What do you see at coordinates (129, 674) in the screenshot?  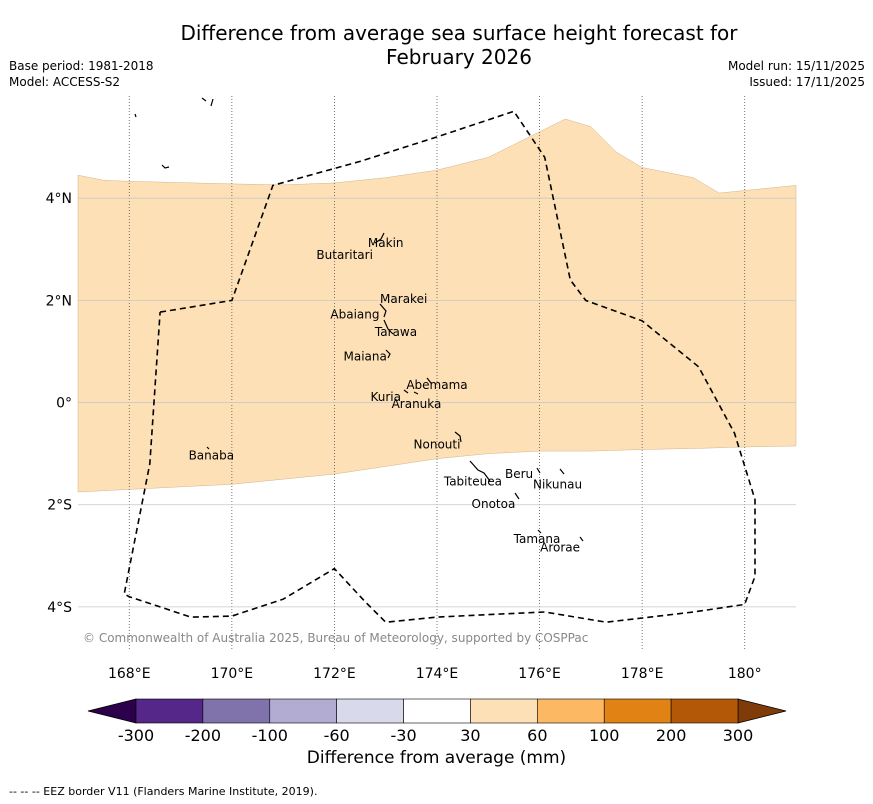 I see `lon-tick-label: 168°E` at bounding box center [129, 674].